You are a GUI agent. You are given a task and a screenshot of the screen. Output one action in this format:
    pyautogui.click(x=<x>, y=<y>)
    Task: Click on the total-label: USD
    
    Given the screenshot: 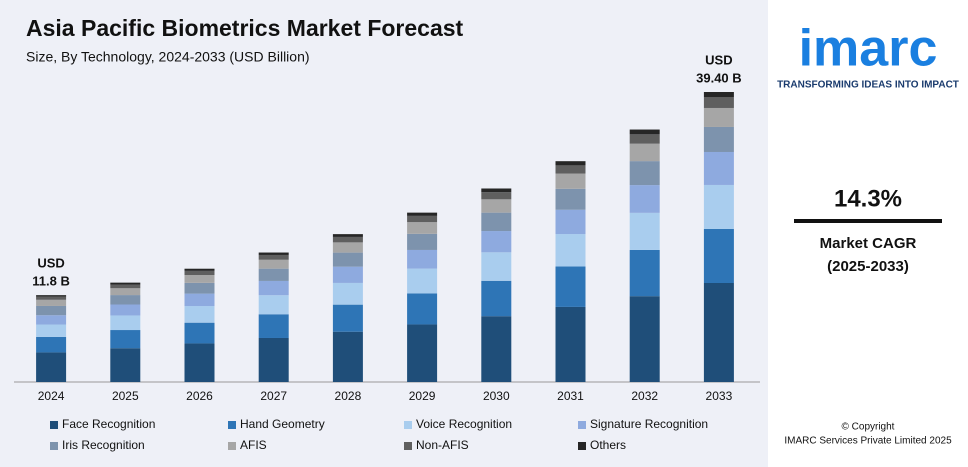 What is the action you would take?
    pyautogui.click(x=50, y=263)
    